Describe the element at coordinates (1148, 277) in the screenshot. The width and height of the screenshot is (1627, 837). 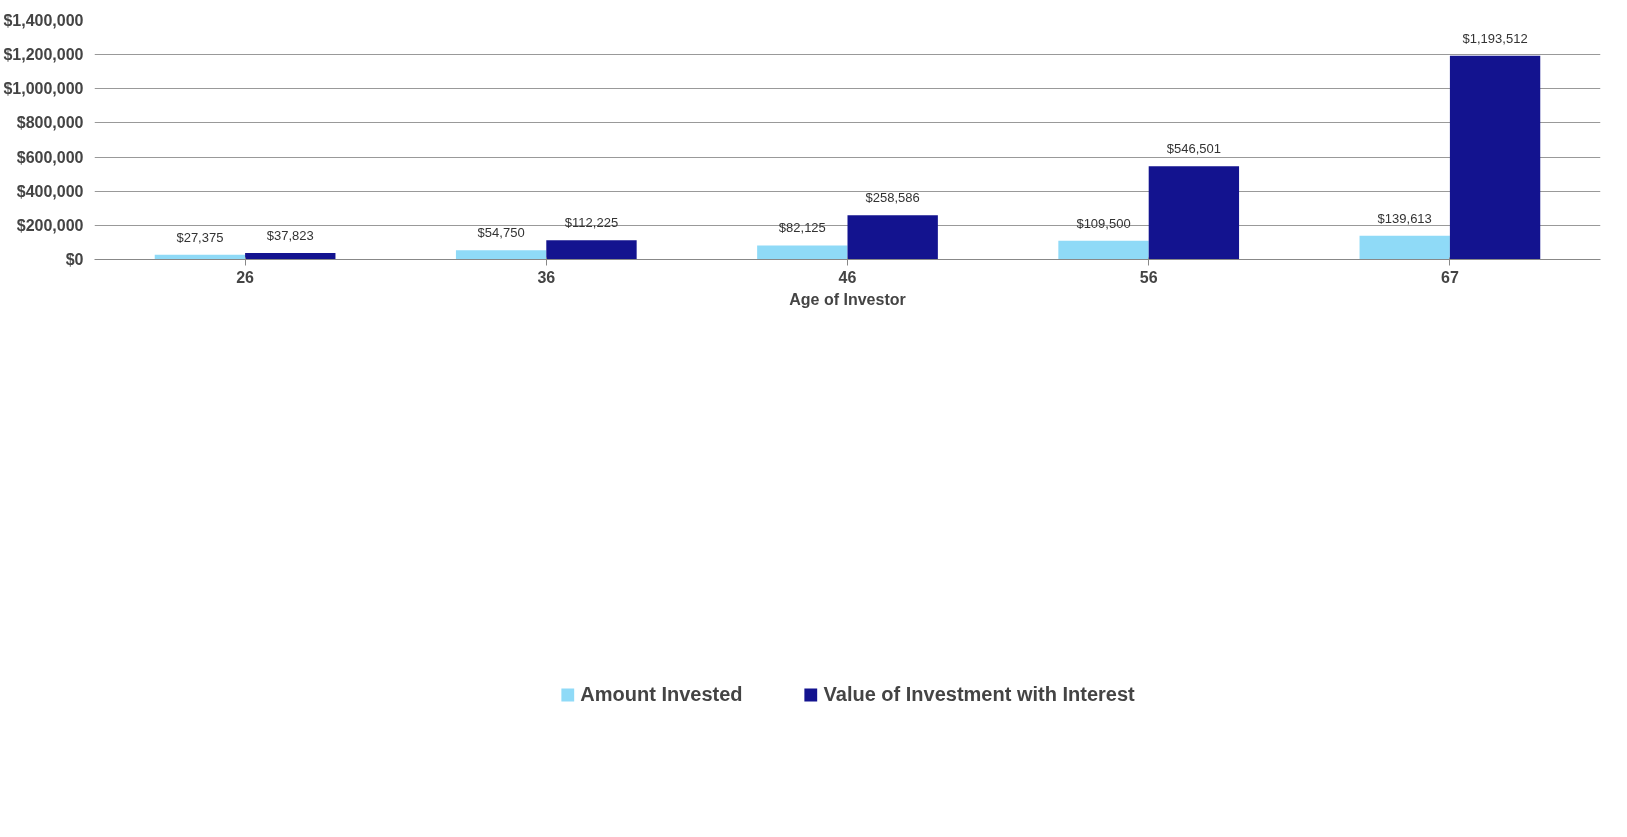
I see `x-tick-label: 56` at that location.